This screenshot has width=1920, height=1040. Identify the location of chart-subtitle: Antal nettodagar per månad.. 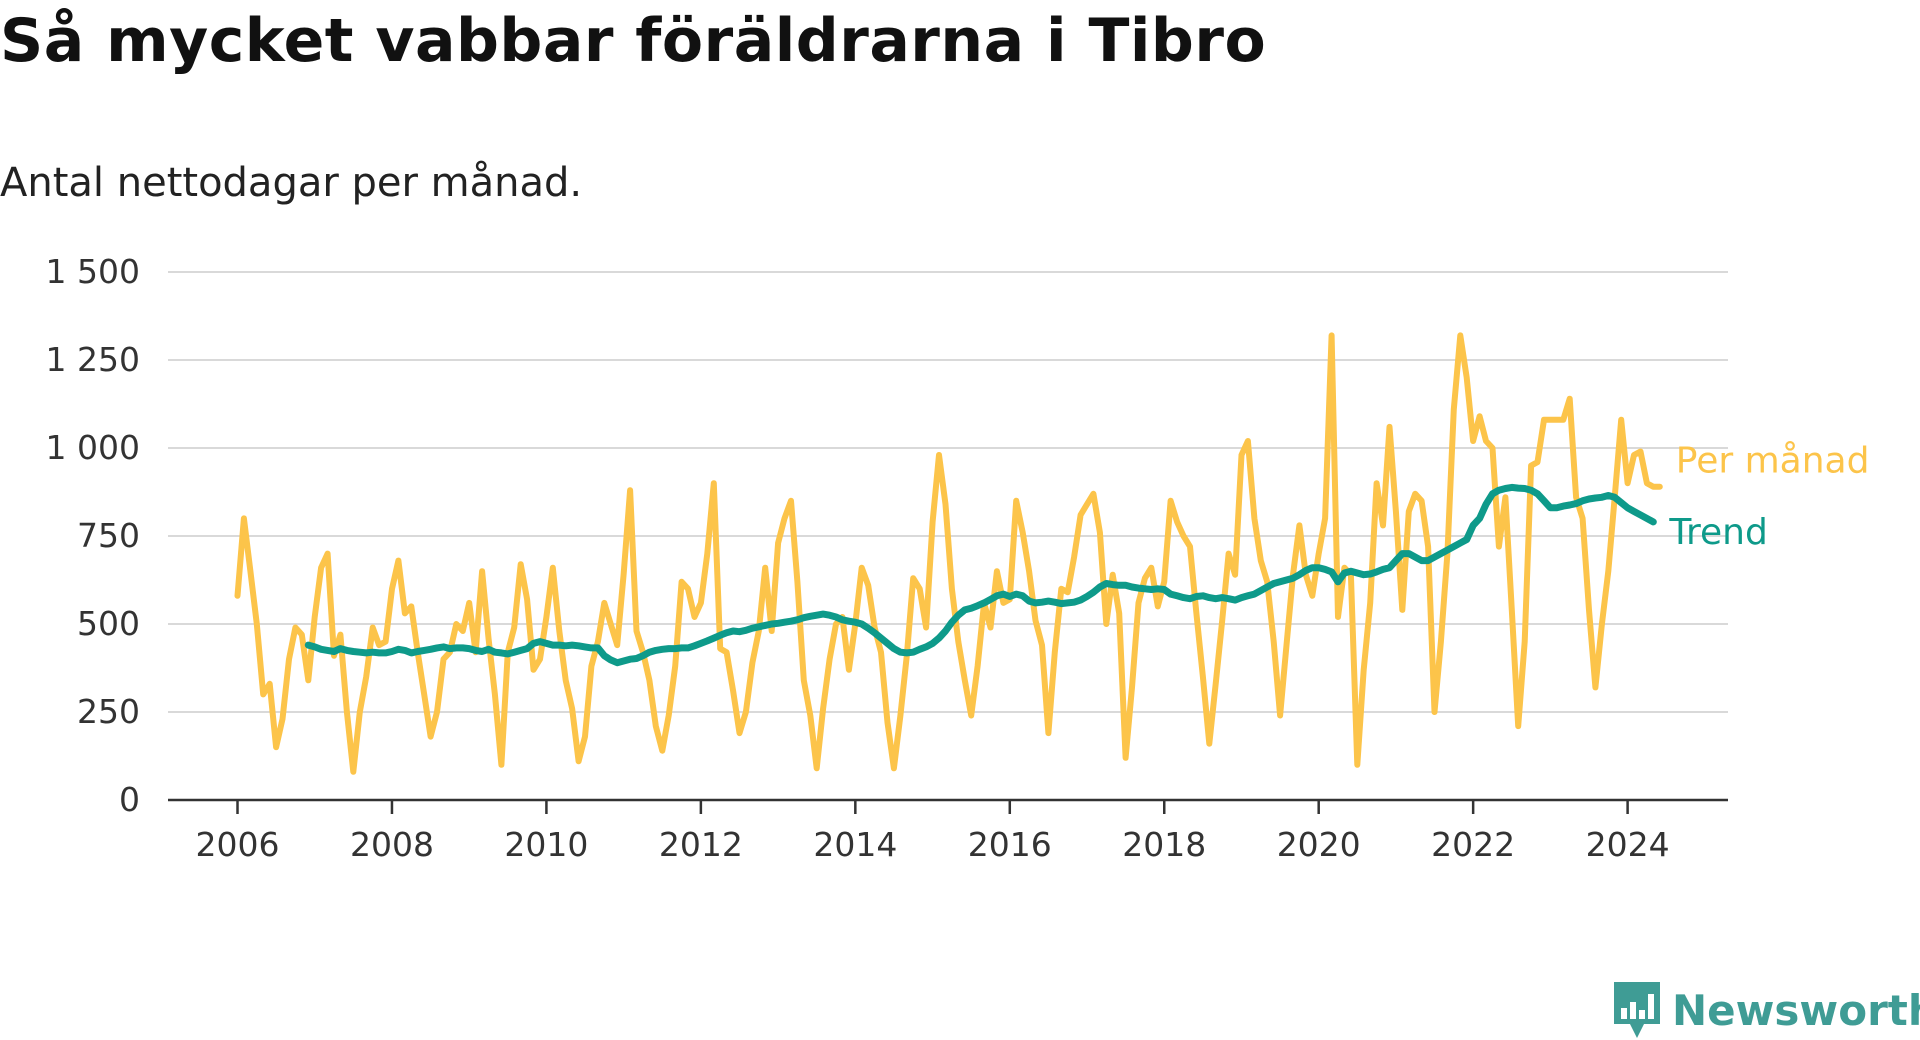
(291, 183).